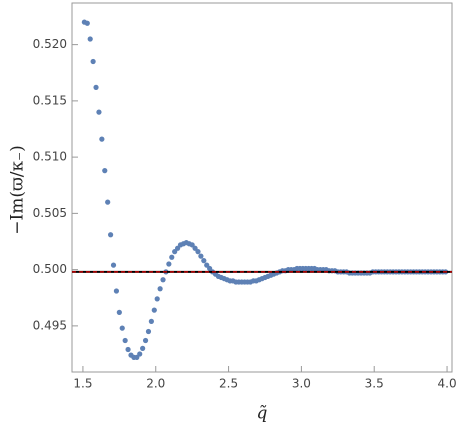 This screenshot has width=457, height=431. Describe the element at coordinates (50, 100) in the screenshot. I see `y-tick-label: 0.515` at that location.